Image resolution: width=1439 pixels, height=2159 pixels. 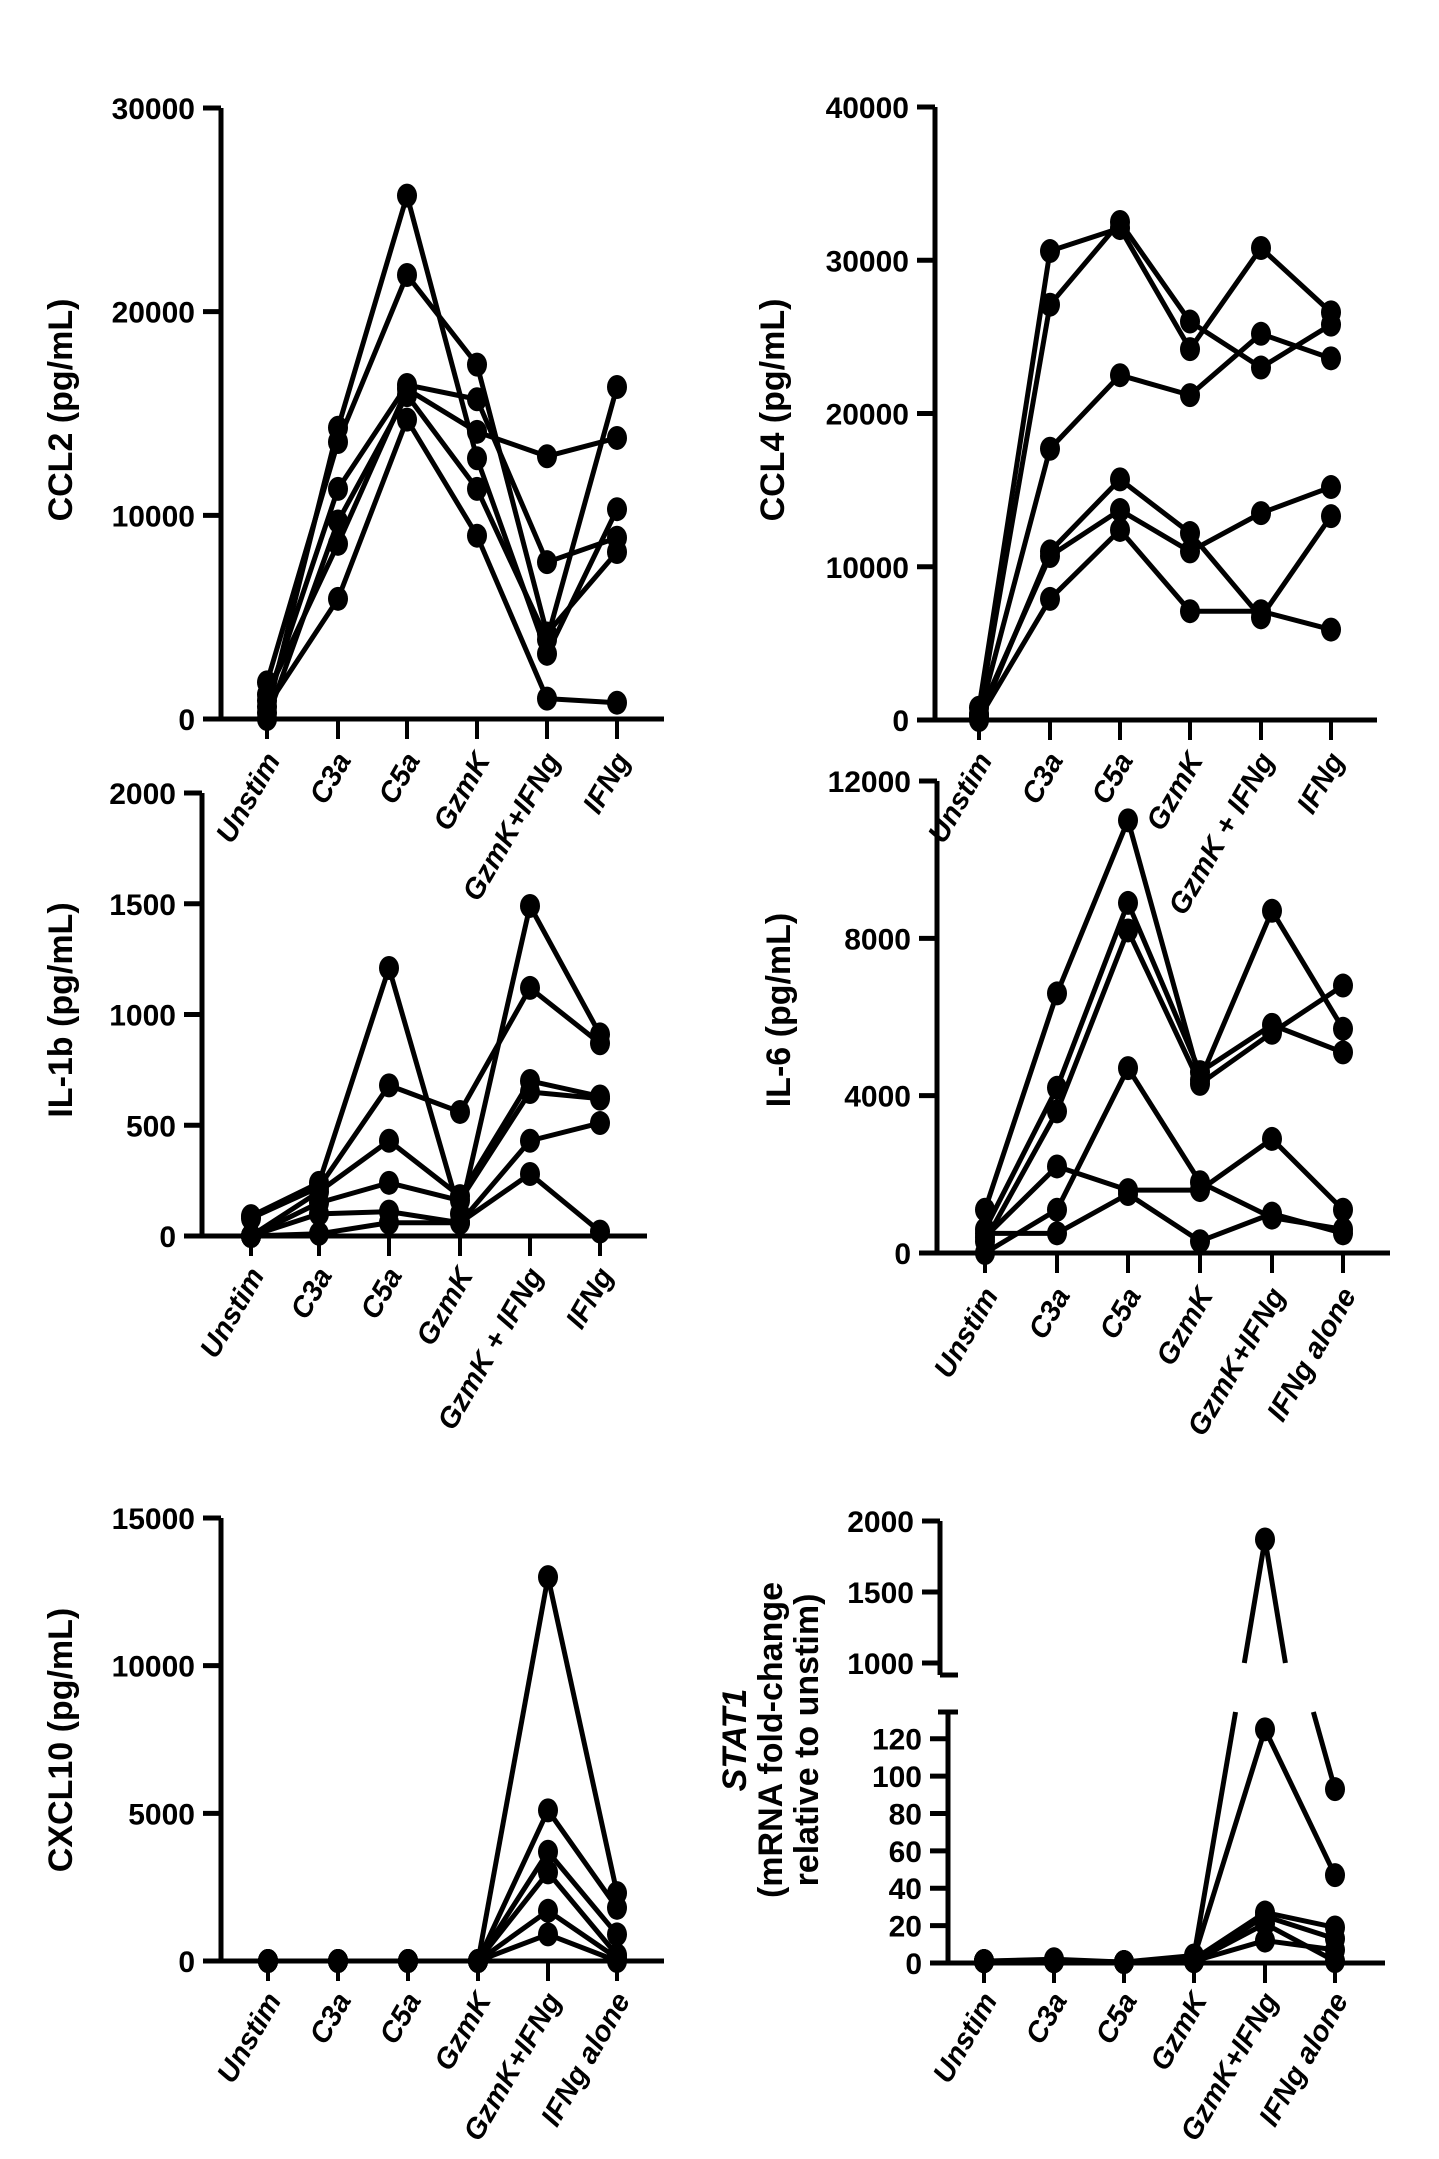 I want to click on y-axis-label-line2: (mRNA fold-change, so click(x=771, y=1740).